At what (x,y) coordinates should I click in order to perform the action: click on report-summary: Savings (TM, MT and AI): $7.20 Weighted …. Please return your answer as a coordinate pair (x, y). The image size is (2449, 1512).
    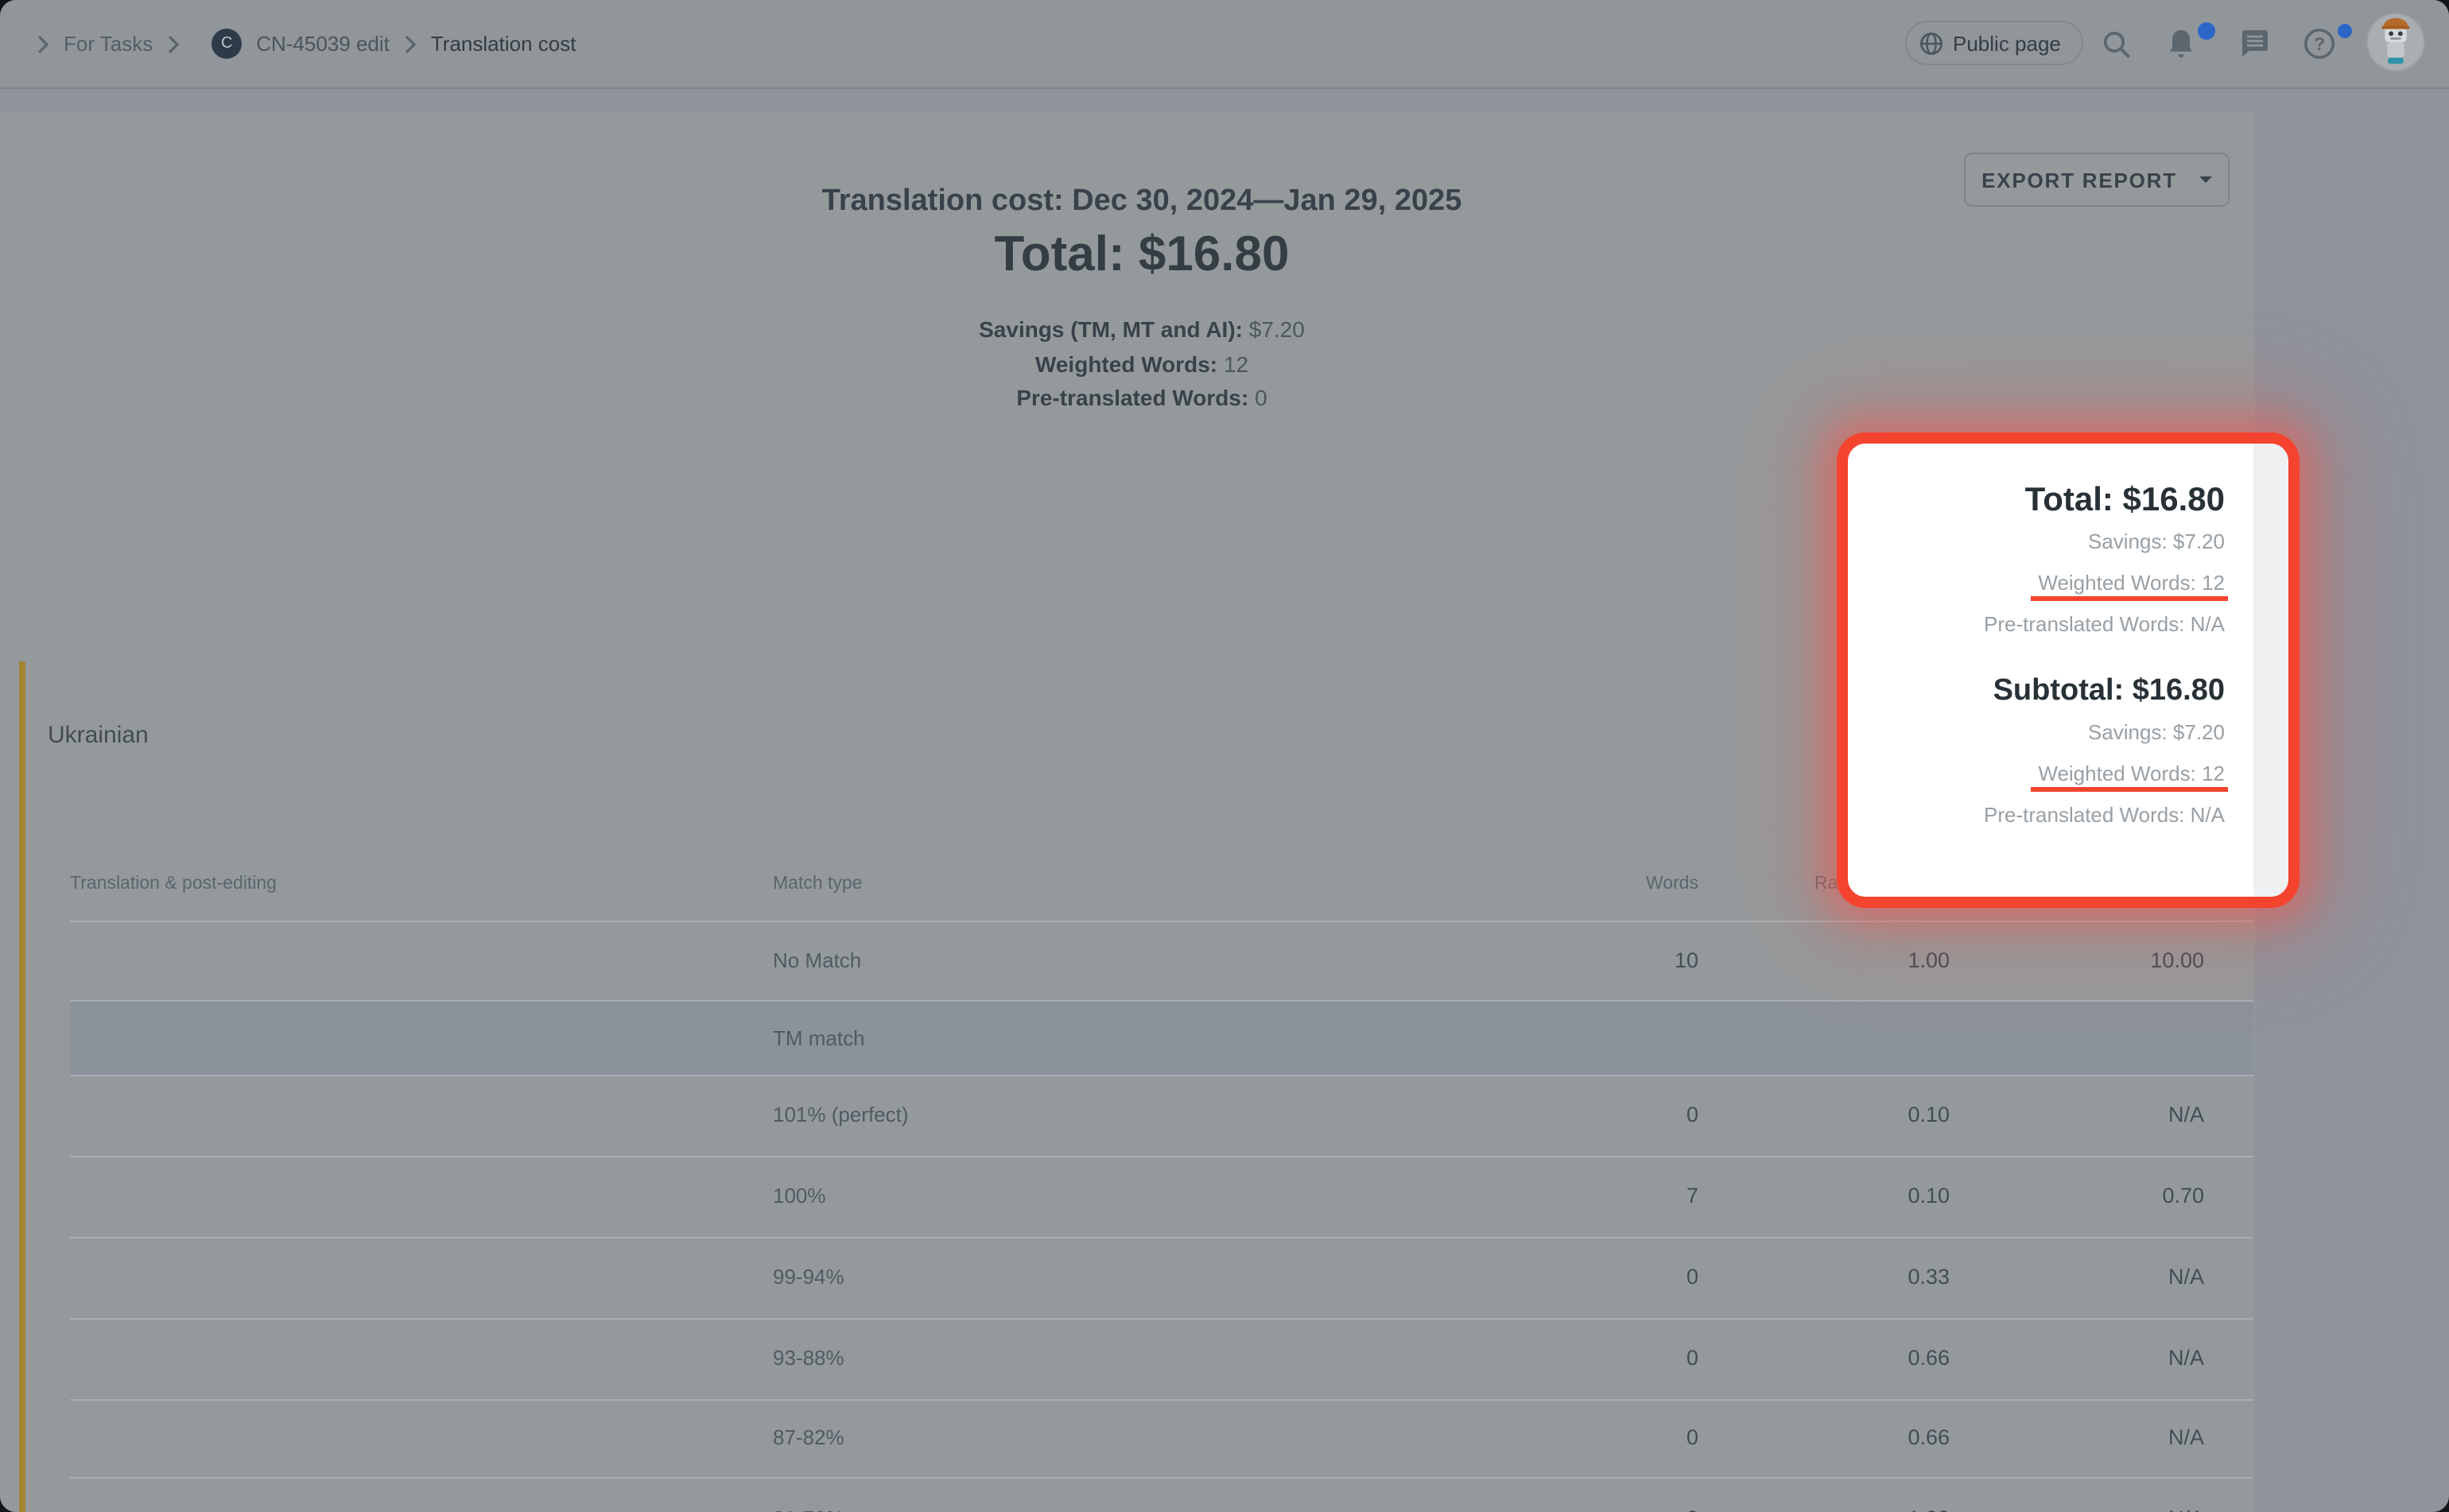
    Looking at the image, I should click on (1142, 364).